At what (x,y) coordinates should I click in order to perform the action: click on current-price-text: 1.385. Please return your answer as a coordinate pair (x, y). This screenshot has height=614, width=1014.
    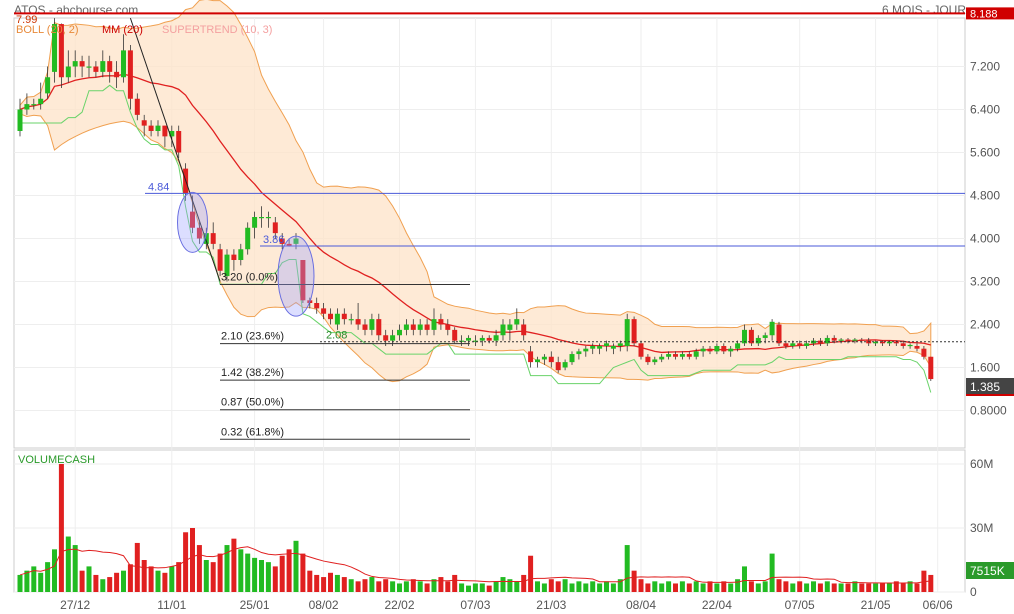
    Looking at the image, I should click on (985, 387).